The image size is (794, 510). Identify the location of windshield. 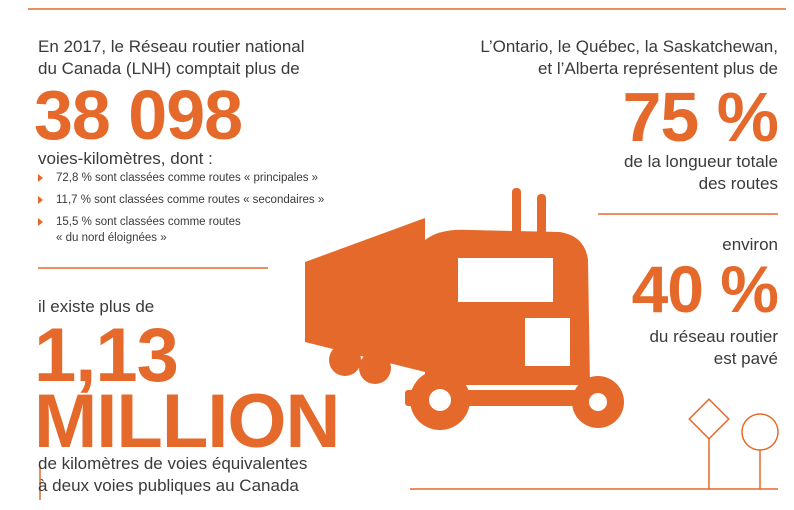
(505, 280).